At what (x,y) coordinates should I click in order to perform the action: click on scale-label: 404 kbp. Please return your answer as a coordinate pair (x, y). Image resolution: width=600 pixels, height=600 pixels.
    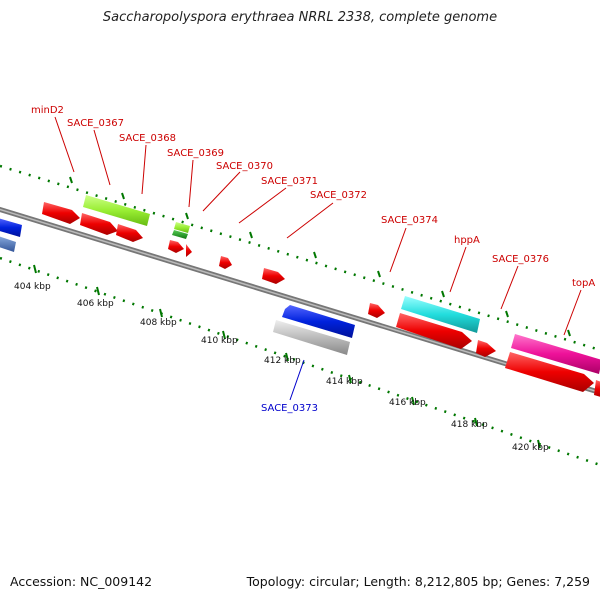
    Looking at the image, I should click on (32, 287).